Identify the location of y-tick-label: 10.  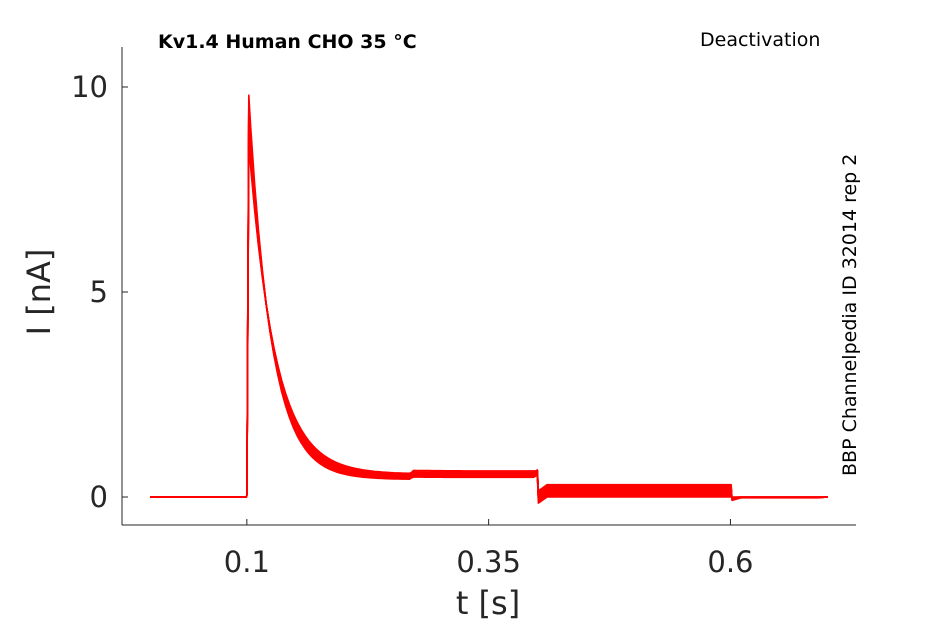
(89, 87).